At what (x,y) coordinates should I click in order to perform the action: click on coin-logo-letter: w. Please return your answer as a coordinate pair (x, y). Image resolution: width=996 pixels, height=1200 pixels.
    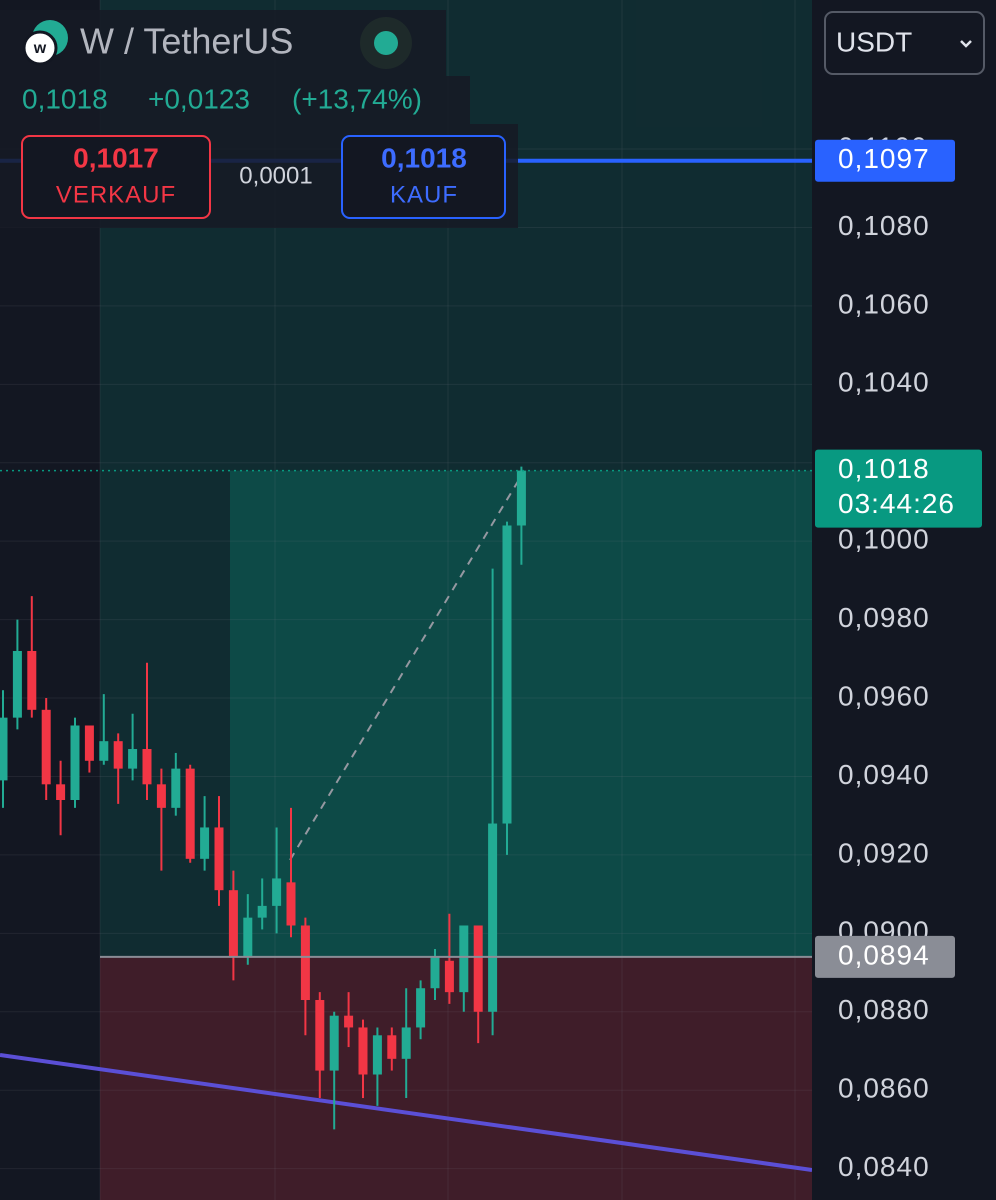
    Looking at the image, I should click on (40, 48).